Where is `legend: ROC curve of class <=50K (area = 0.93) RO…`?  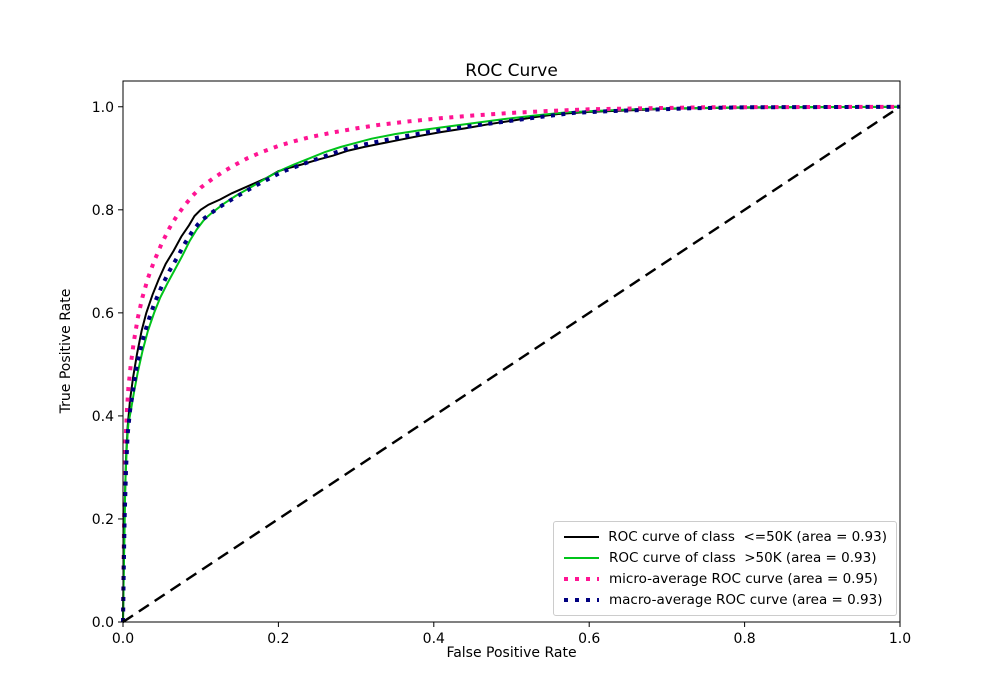 legend: ROC curve of class <=50K (area = 0.93) RO… is located at coordinates (725, 568).